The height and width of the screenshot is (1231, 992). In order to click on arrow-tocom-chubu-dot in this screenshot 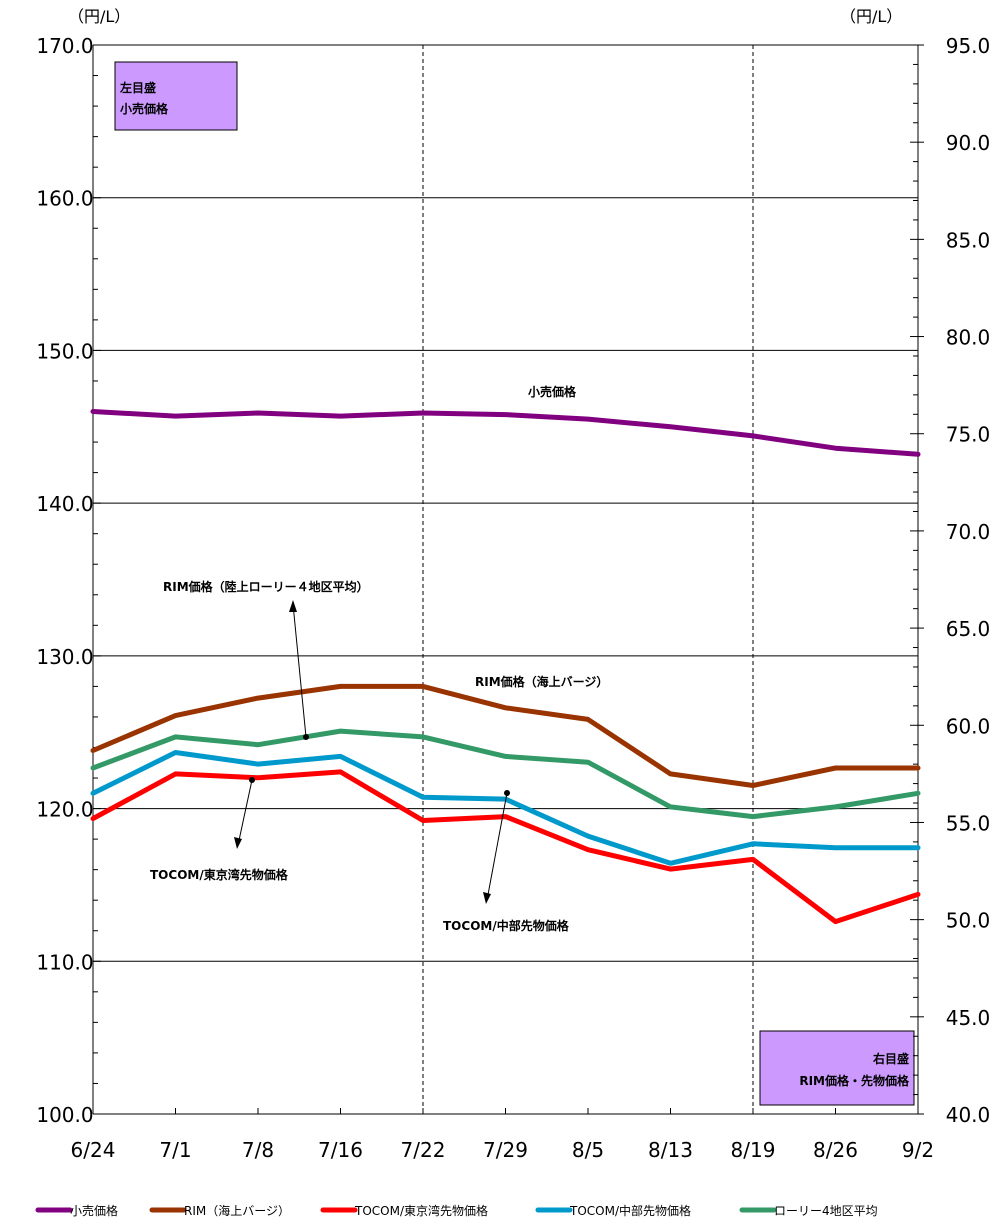, I will do `click(507, 793)`.